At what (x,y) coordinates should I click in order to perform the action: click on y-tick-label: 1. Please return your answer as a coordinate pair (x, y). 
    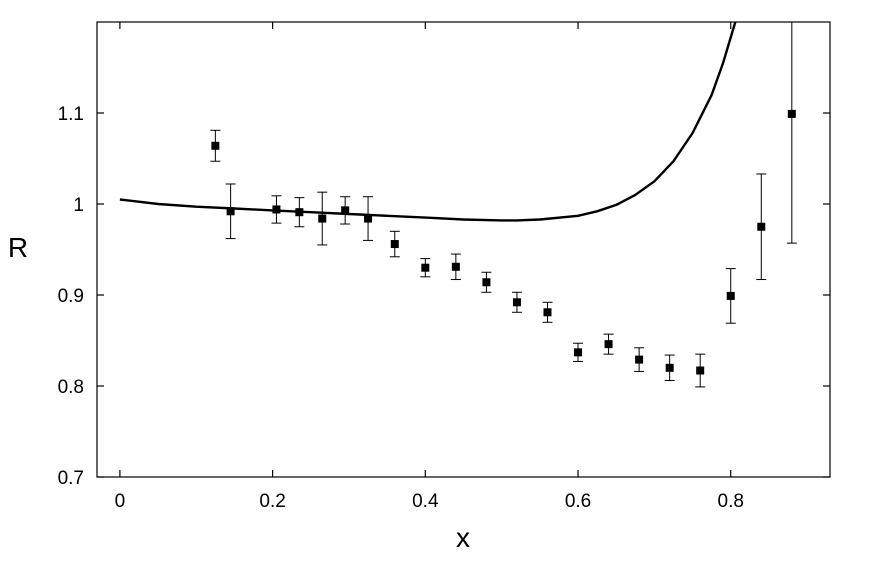
    Looking at the image, I should click on (78, 205).